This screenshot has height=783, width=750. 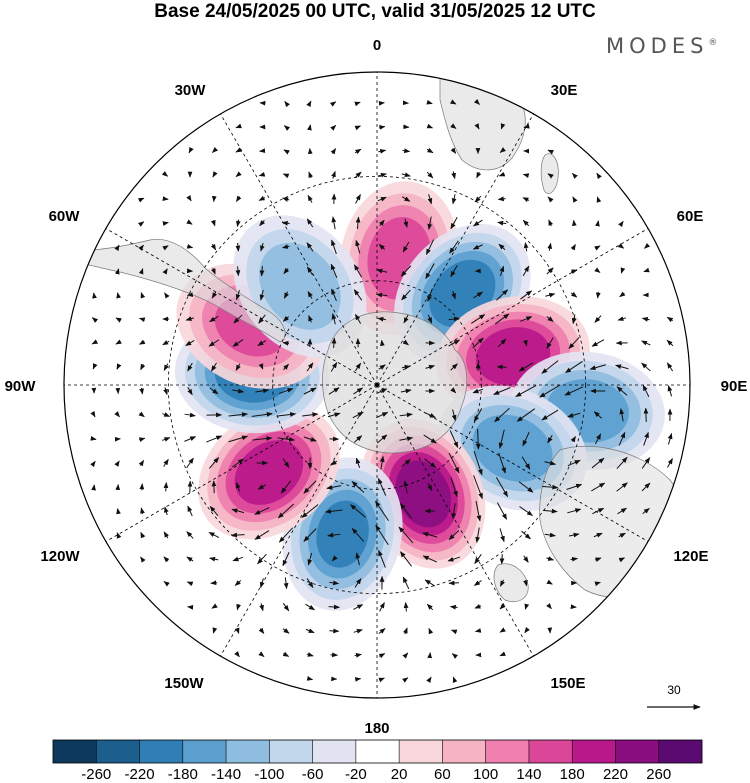 What do you see at coordinates (140, 774) in the screenshot?
I see `colorbar-tick-label: -220` at bounding box center [140, 774].